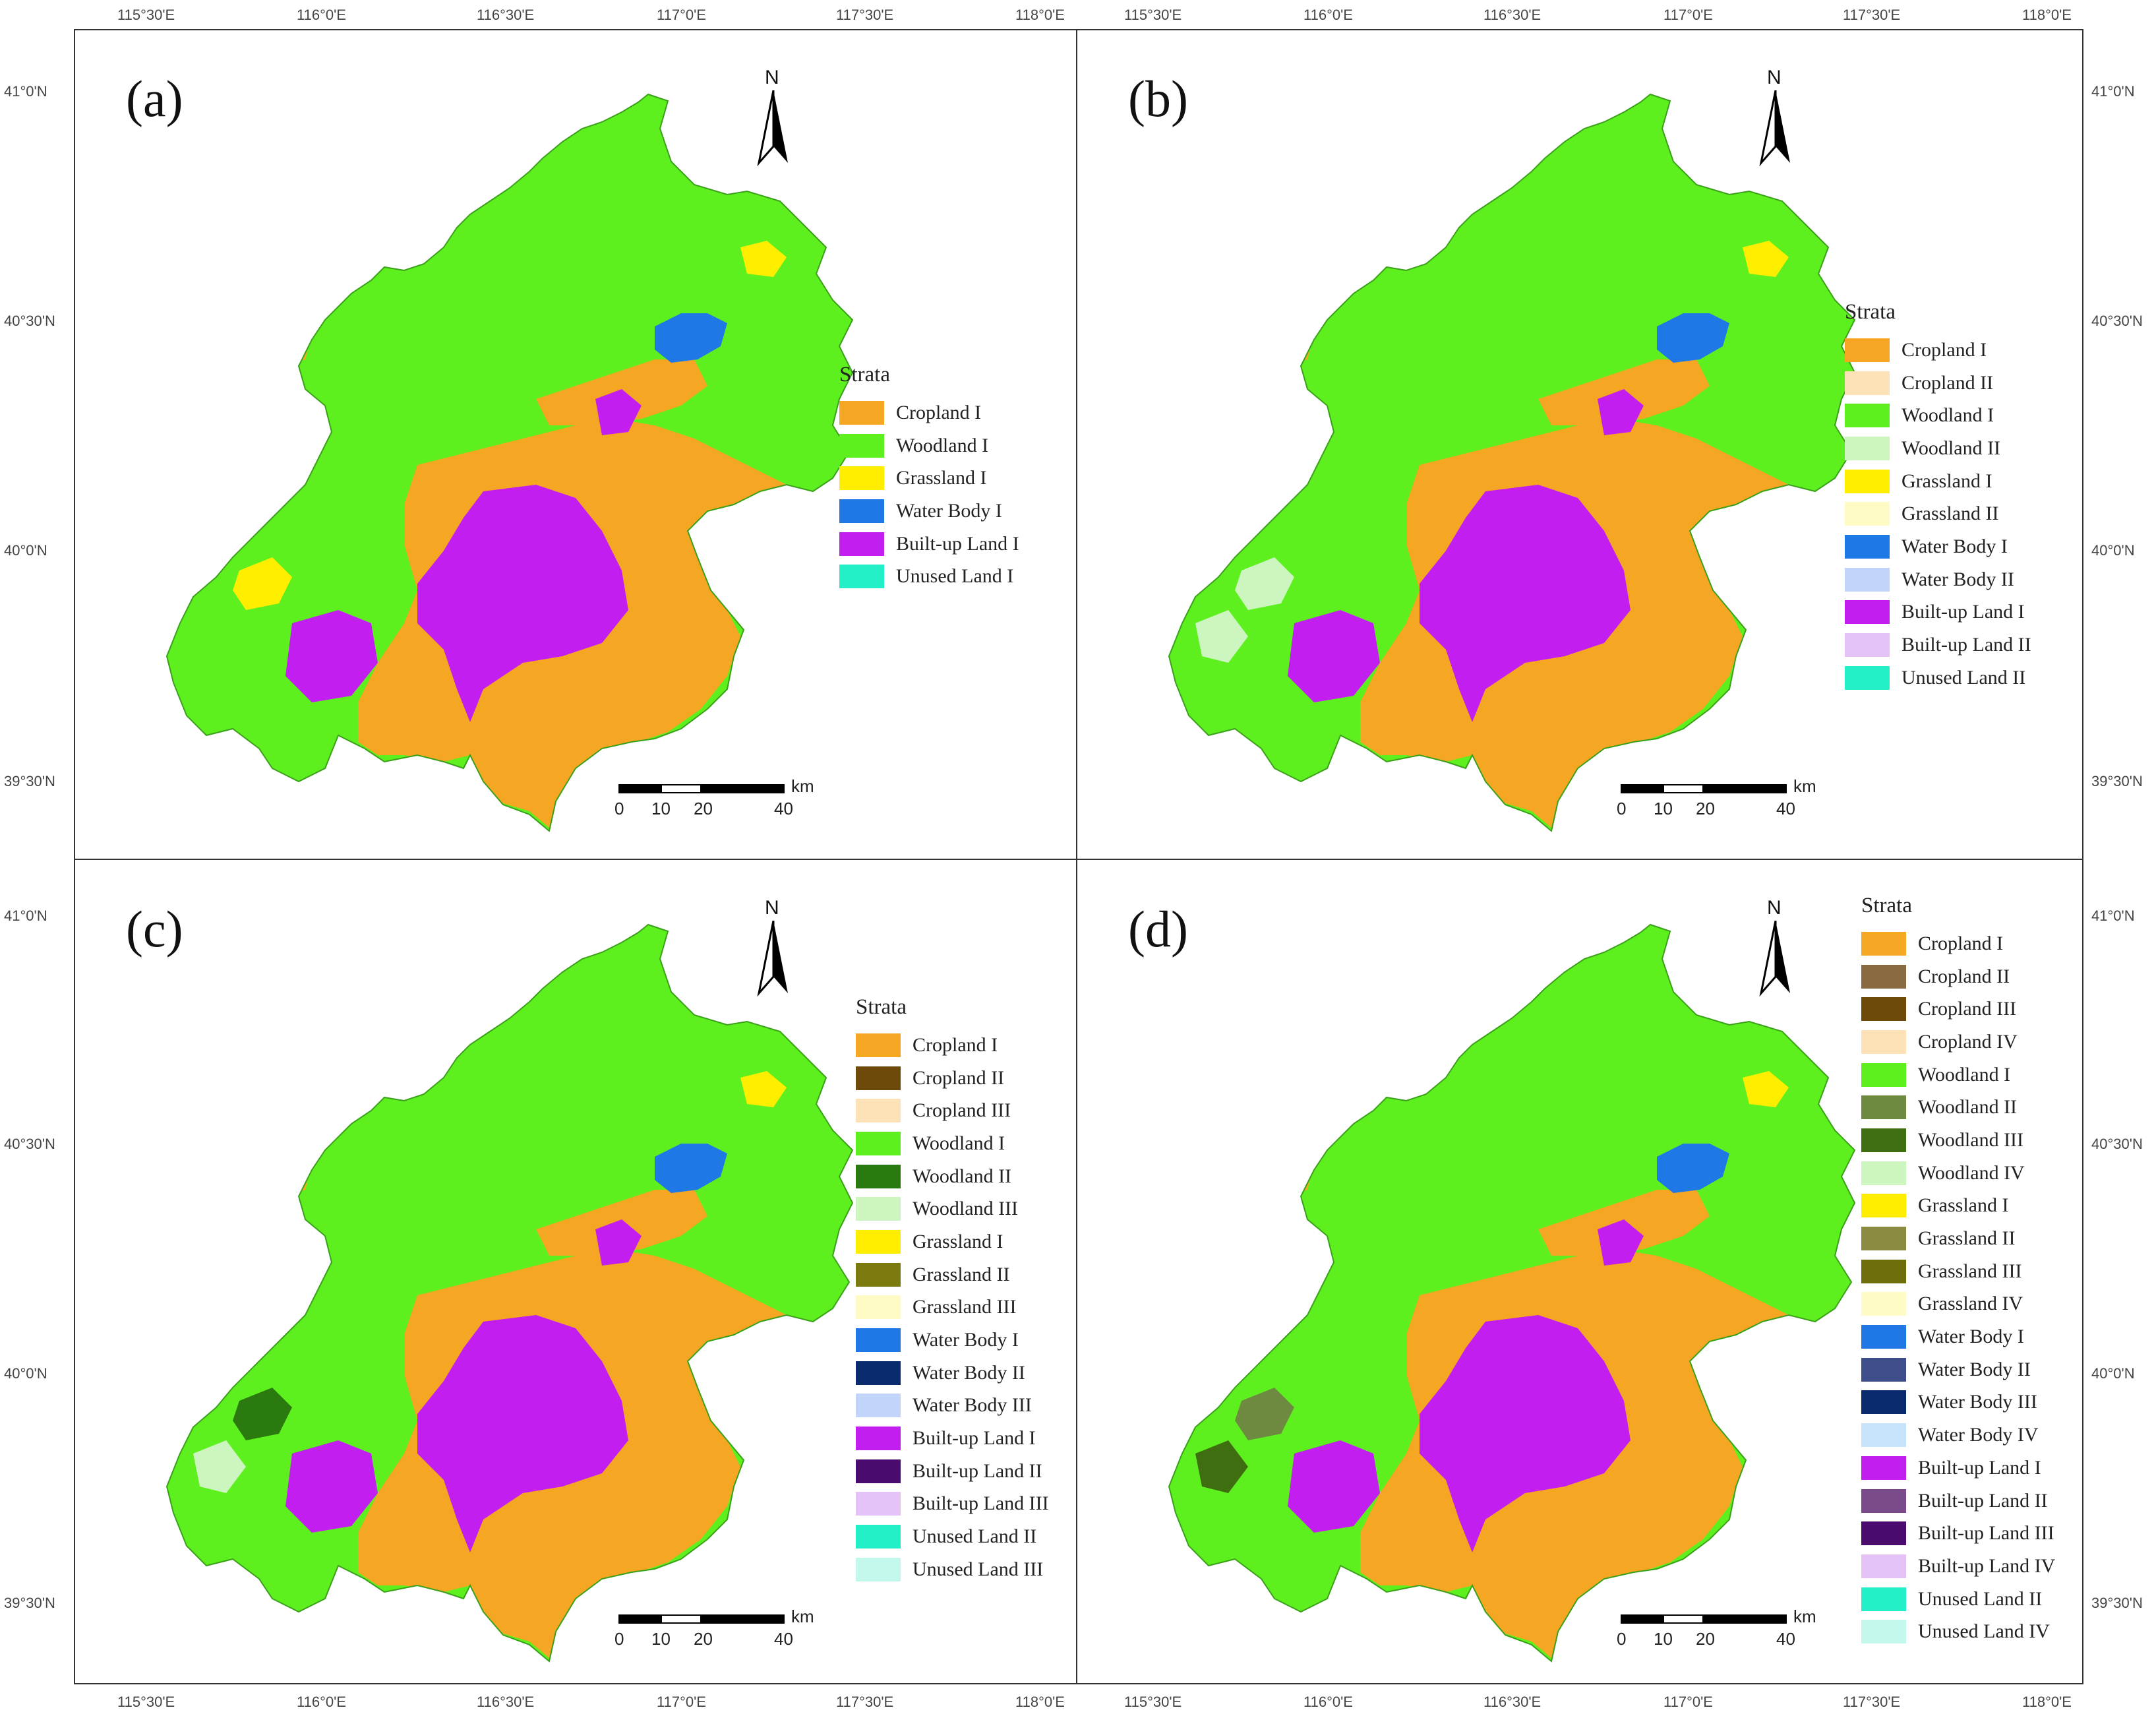 This screenshot has width=2156, height=1718. I want to click on legend-label: Built-up Land IV, so click(1987, 1565).